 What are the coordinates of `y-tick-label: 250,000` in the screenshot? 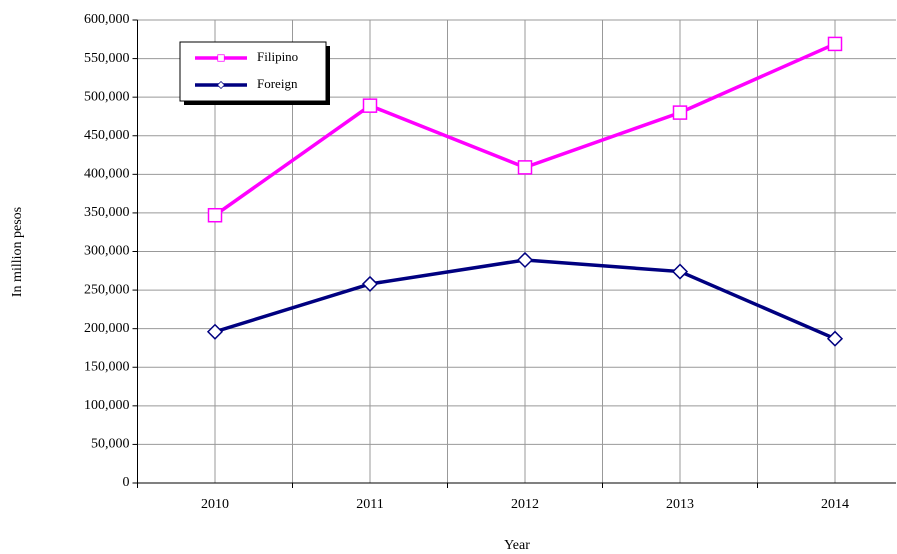 It's located at (107, 289).